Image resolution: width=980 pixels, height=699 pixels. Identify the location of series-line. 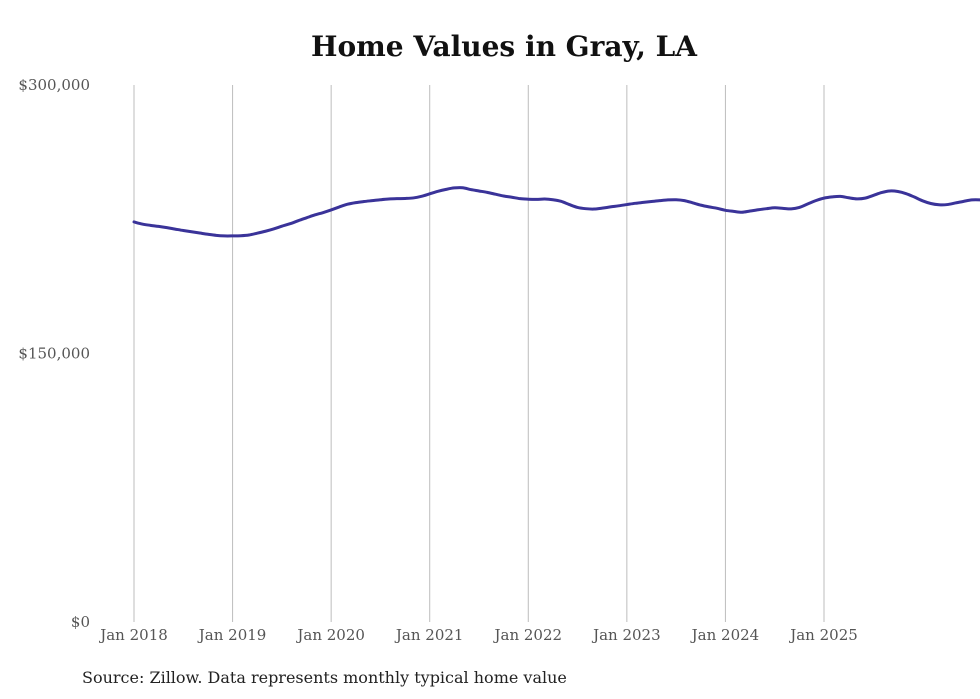
(556, 212).